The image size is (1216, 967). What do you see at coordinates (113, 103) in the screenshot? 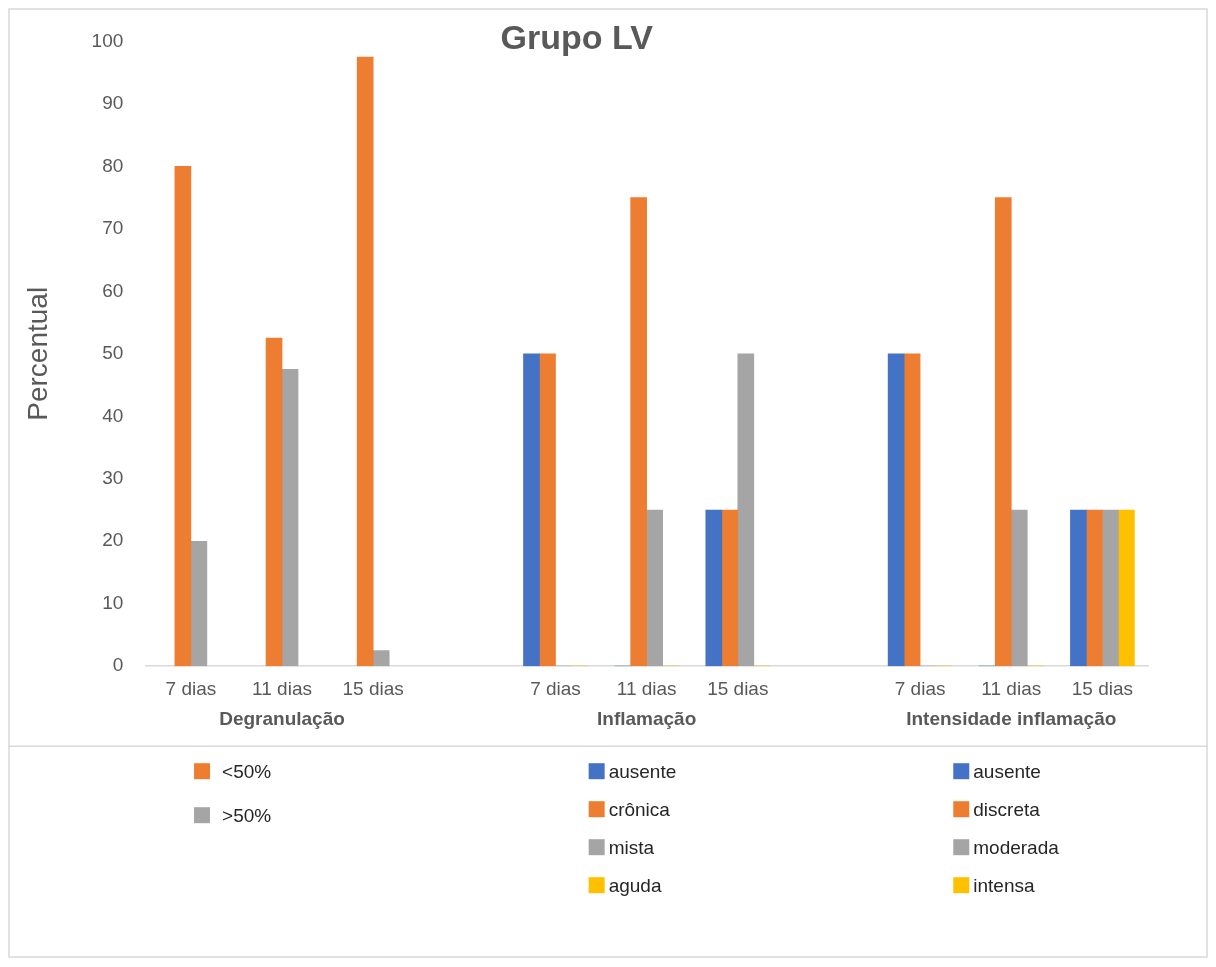
I see `y-tick-label: 90` at bounding box center [113, 103].